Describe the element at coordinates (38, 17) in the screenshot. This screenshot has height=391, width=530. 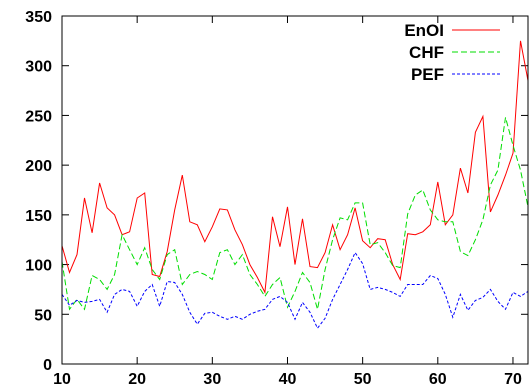
I see `y-tick-label: 350` at that location.